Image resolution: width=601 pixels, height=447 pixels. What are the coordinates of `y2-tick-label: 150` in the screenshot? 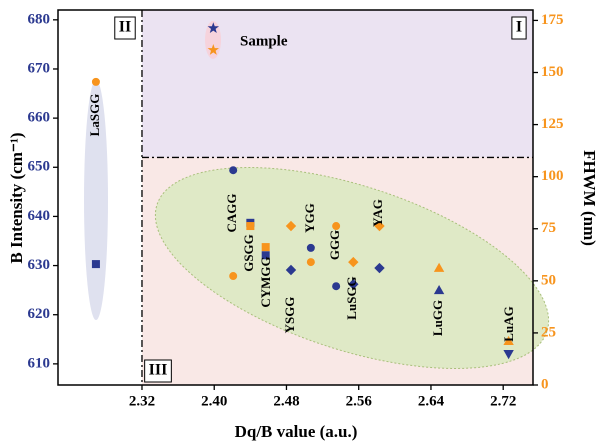 It's located at (552, 72).